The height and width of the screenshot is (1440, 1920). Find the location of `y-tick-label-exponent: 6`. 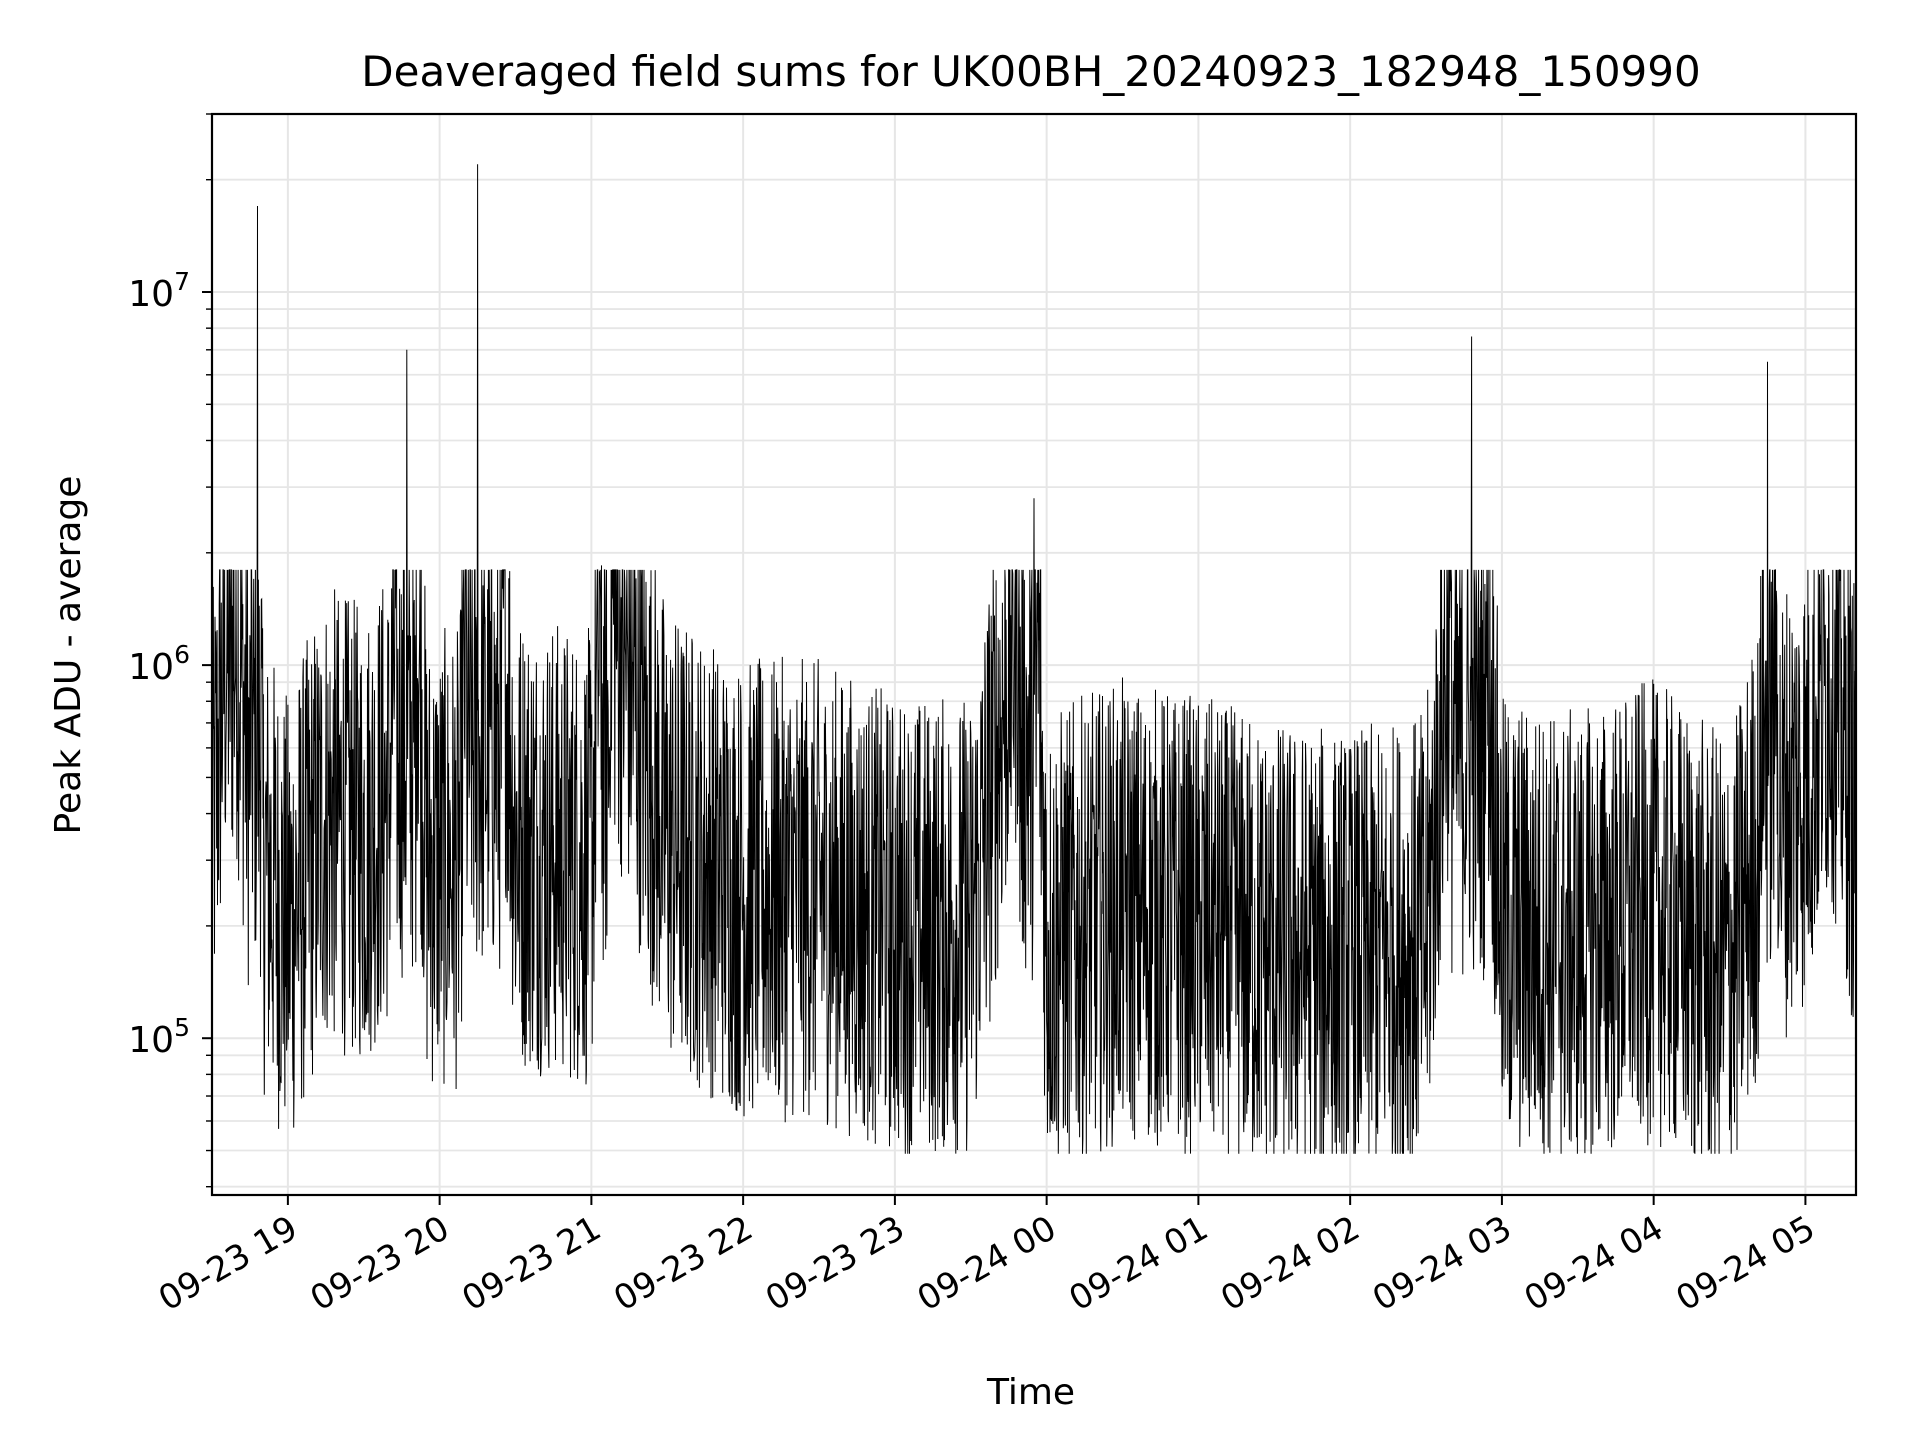

y-tick-label-exponent: 6 is located at coordinates (182, 654).